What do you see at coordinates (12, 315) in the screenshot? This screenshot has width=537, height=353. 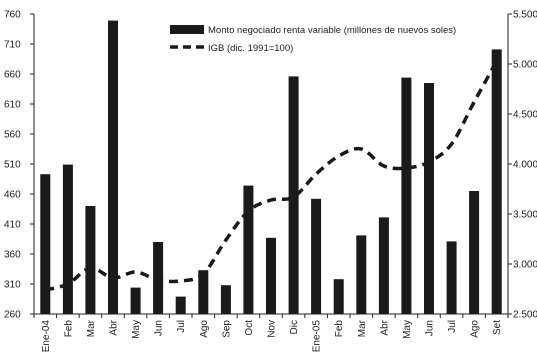 I see `left-tick-label: 260` at bounding box center [12, 315].